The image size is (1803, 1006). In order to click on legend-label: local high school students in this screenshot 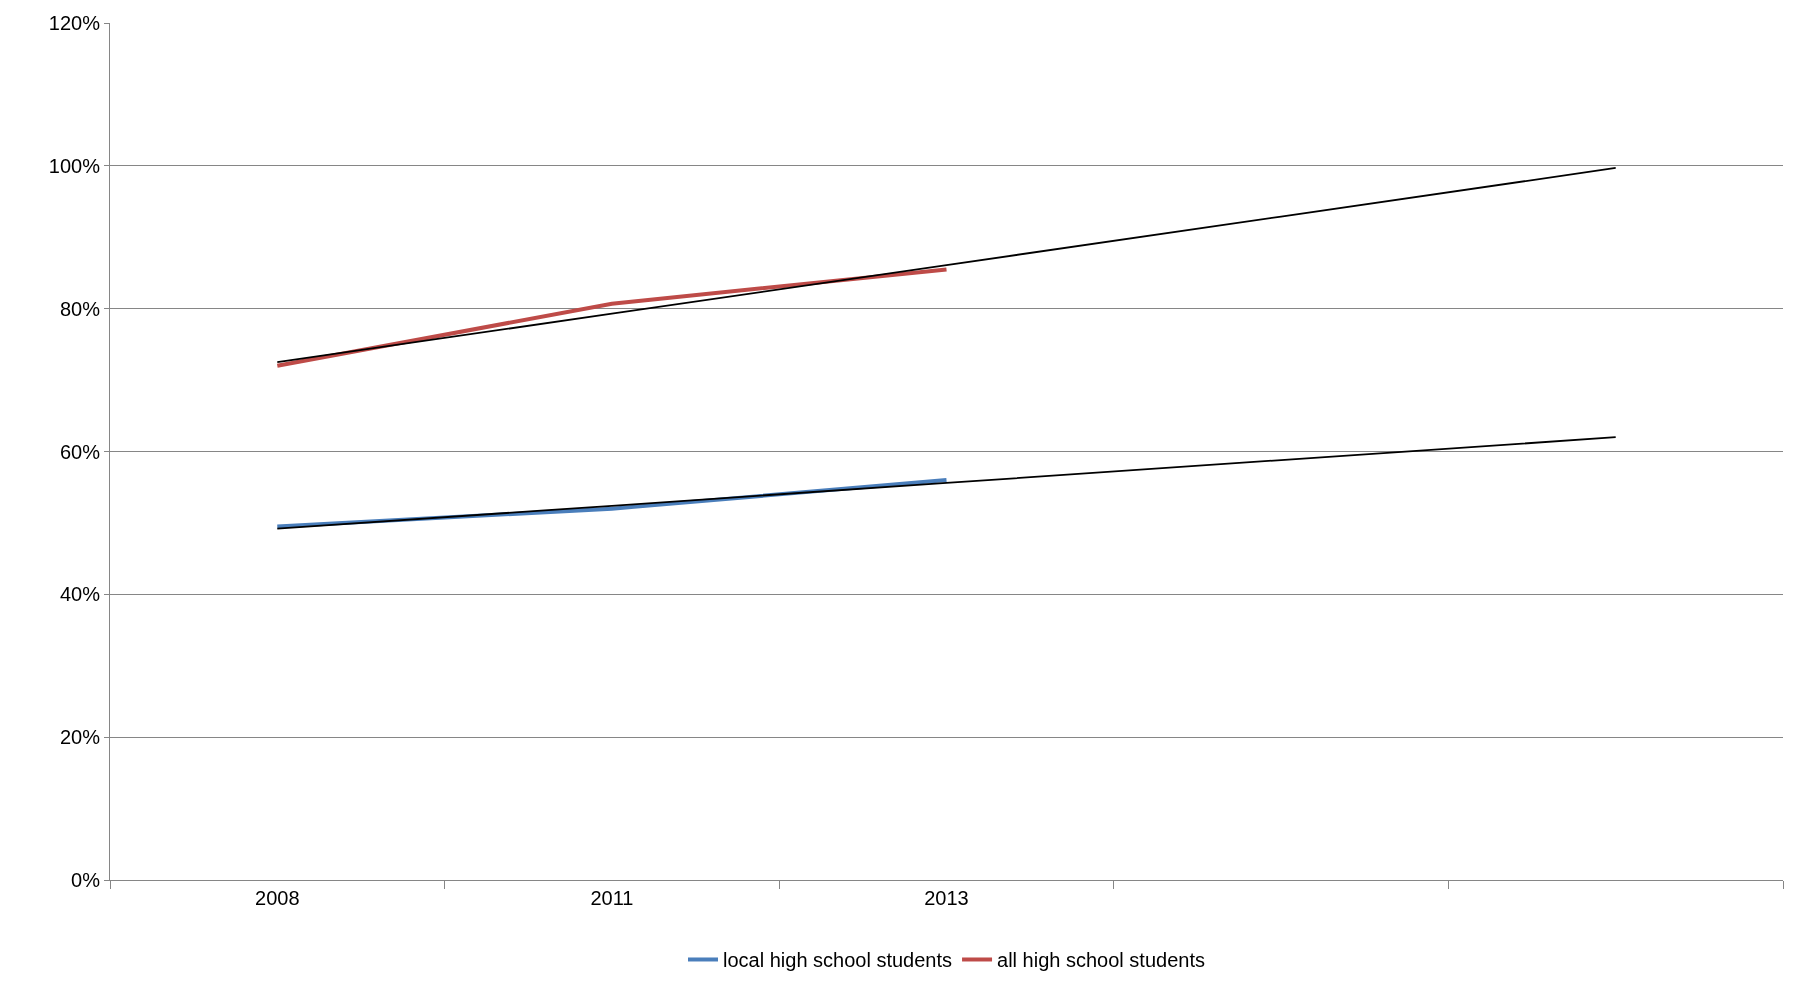, I will do `click(838, 960)`.